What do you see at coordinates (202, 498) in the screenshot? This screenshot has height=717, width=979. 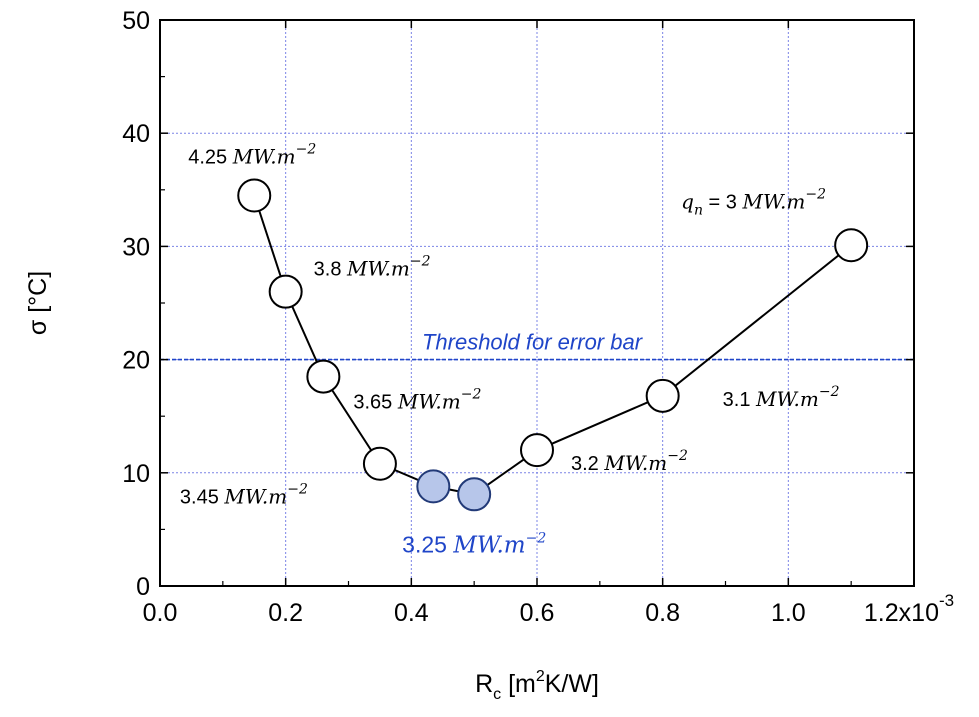 I see `point-label-value: 3.45` at bounding box center [202, 498].